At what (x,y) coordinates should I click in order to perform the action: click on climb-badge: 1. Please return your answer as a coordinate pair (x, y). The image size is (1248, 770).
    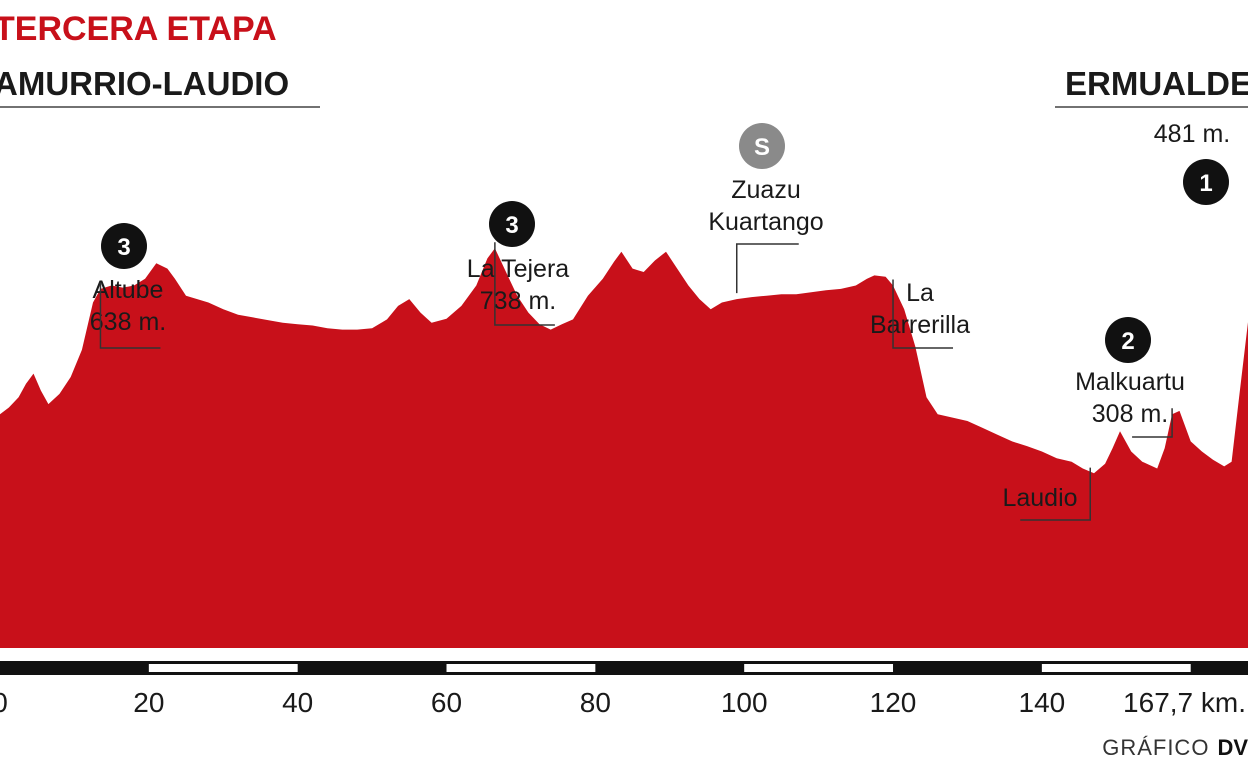
    Looking at the image, I should click on (1206, 182).